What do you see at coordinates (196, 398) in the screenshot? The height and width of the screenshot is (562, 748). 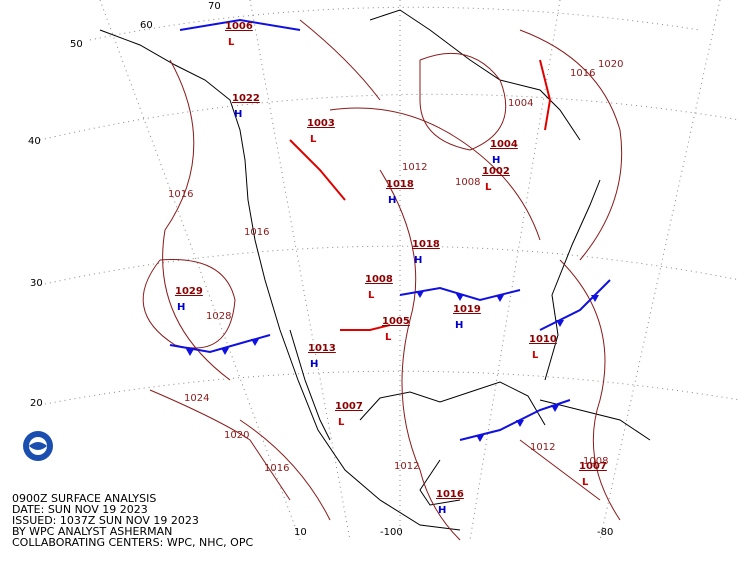 I see `isobar-label: 1024` at bounding box center [196, 398].